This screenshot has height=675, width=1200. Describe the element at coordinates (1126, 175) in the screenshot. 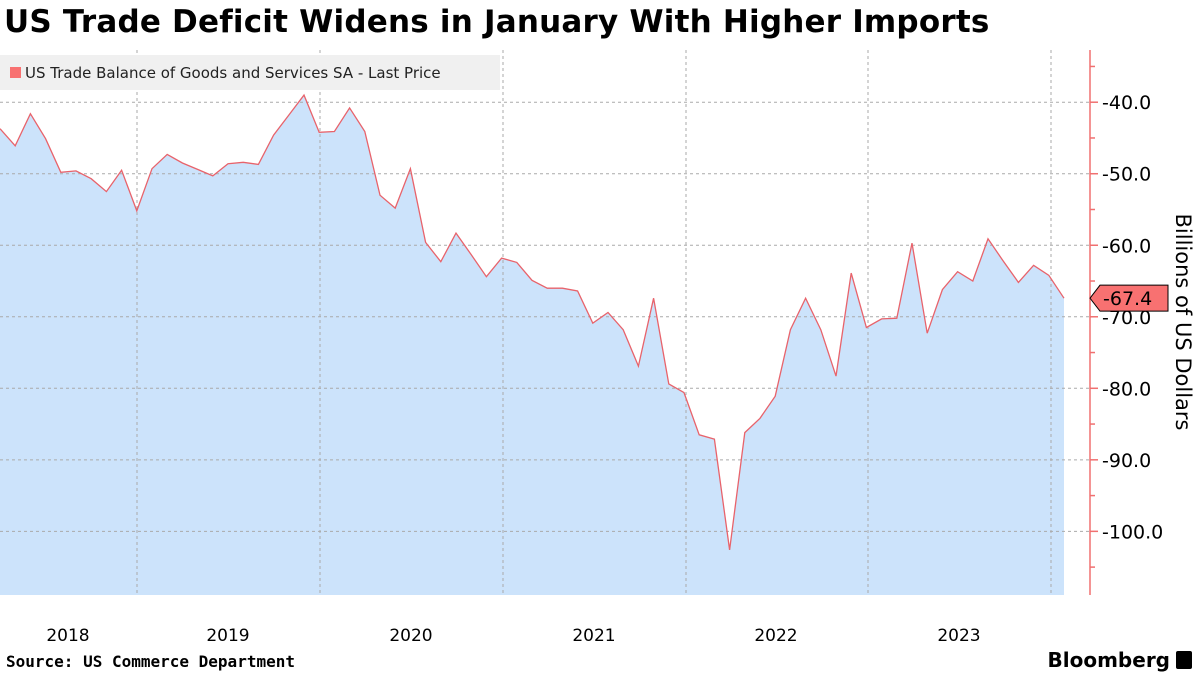

I see `y-tick-label: -50.0` at that location.